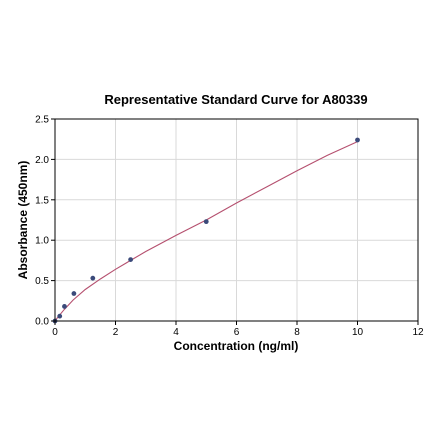 This screenshot has height=441, width=440. I want to click on x-tick-label: 4, so click(176, 332).